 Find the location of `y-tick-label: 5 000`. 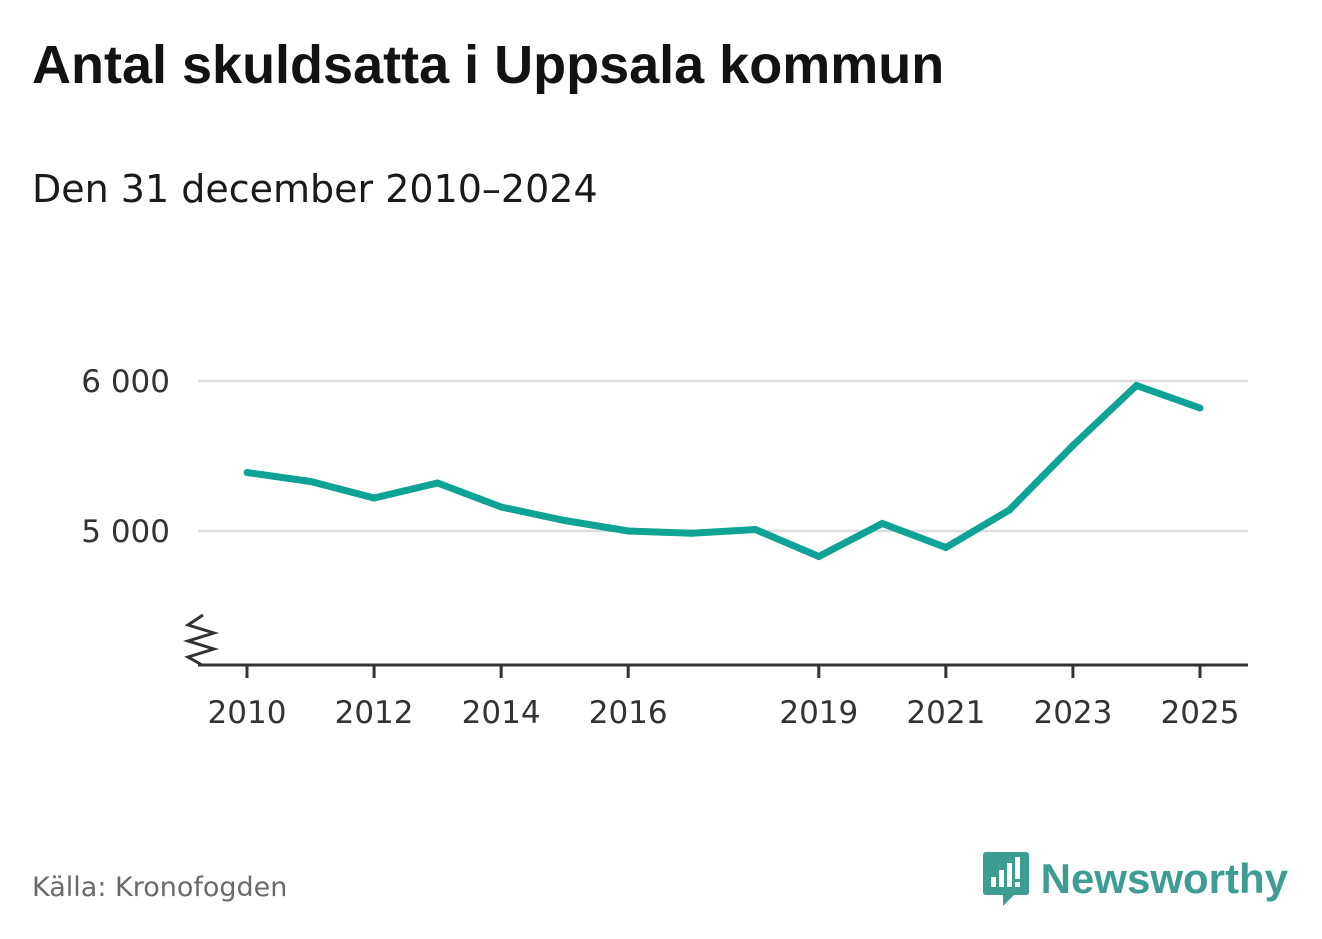

y-tick-label: 5 000 is located at coordinates (125, 532).